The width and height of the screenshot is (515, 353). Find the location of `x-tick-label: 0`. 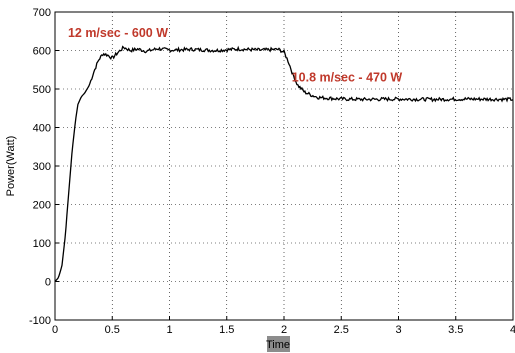

x-tick-label: 0 is located at coordinates (55, 330).